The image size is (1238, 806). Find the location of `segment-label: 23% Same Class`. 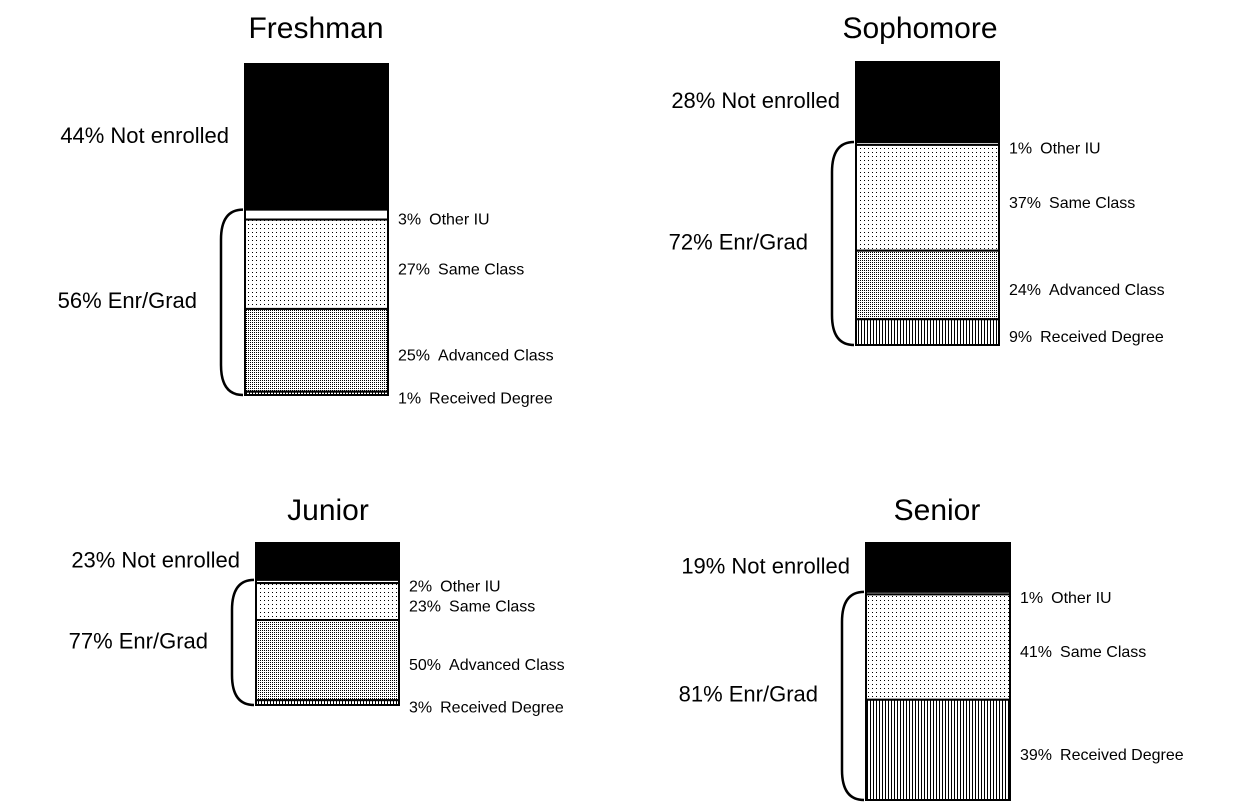

segment-label: 23% Same Class is located at coordinates (472, 607).